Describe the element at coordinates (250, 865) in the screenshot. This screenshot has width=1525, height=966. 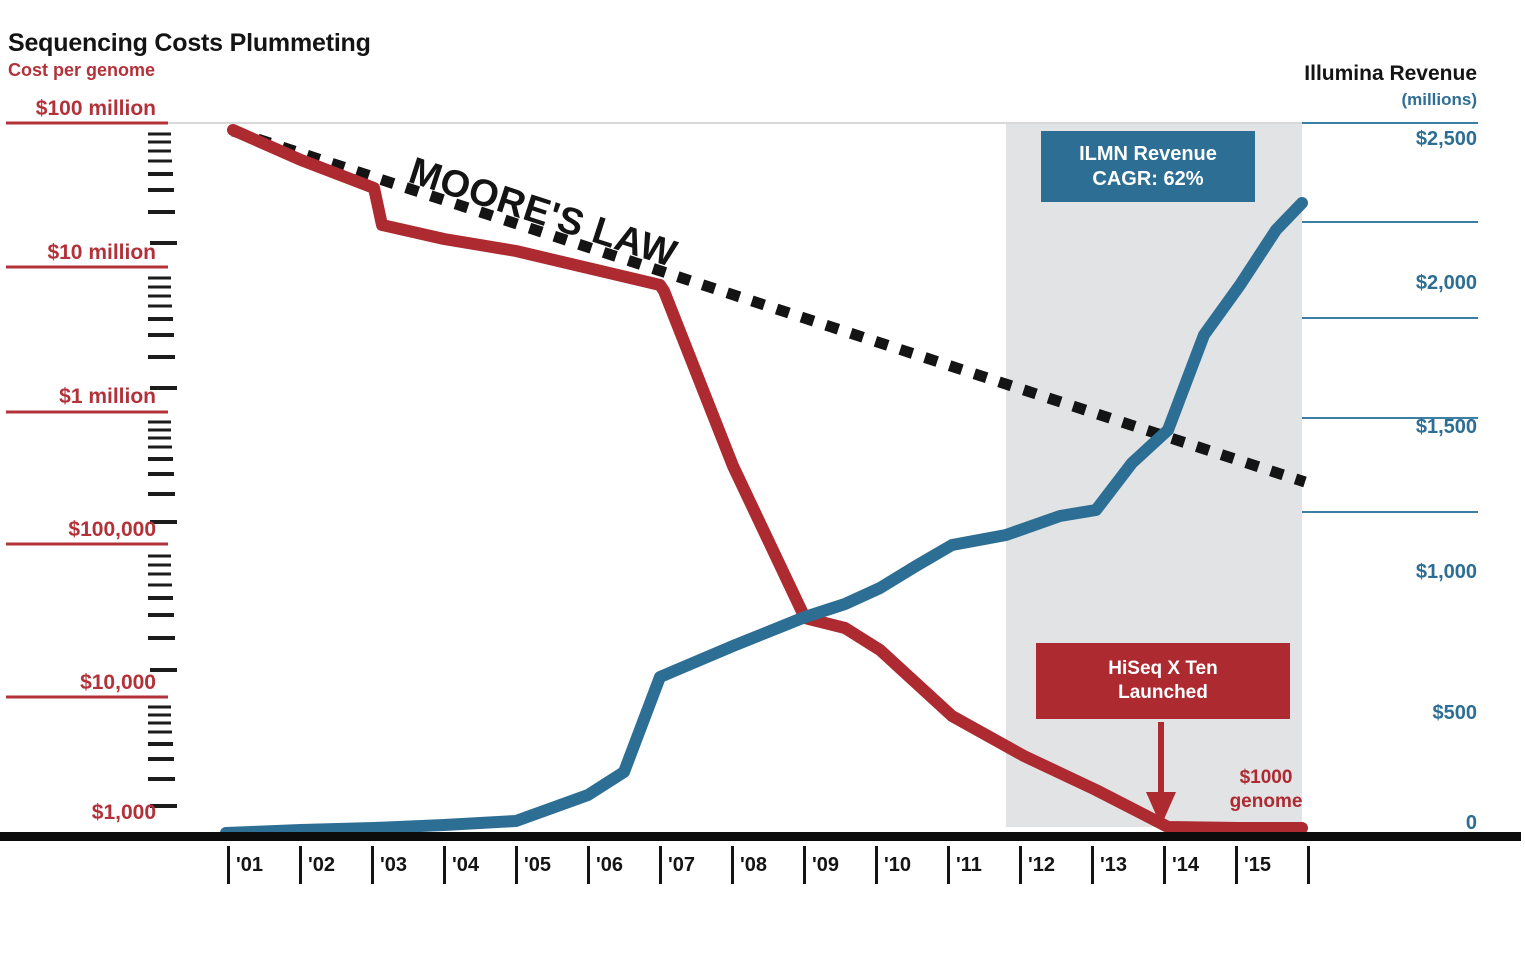
I see `x-label-01: '01` at that location.